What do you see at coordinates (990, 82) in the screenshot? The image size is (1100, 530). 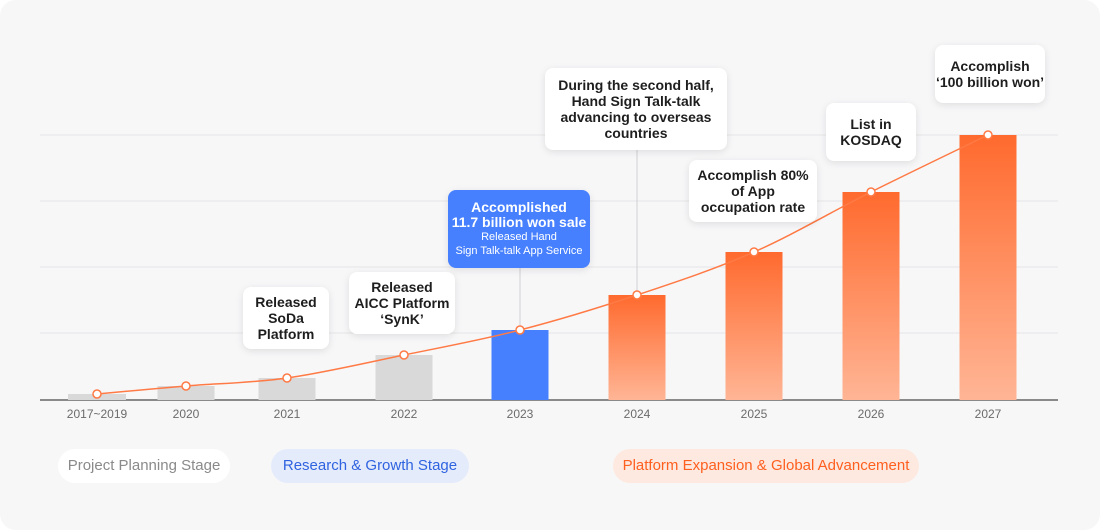 I see `annotation-line: ‘100 billion won’` at bounding box center [990, 82].